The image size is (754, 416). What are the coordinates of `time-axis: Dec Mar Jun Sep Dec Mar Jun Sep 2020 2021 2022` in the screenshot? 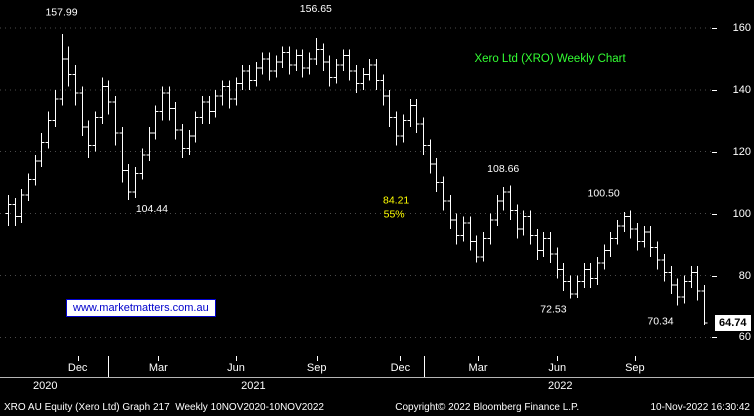 It's located at (377, 377).